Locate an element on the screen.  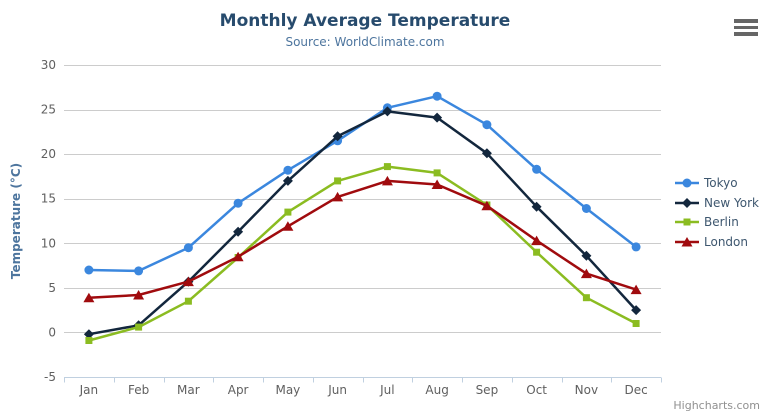
y-axis-title: Temperature (°C) is located at coordinates (16, 221).